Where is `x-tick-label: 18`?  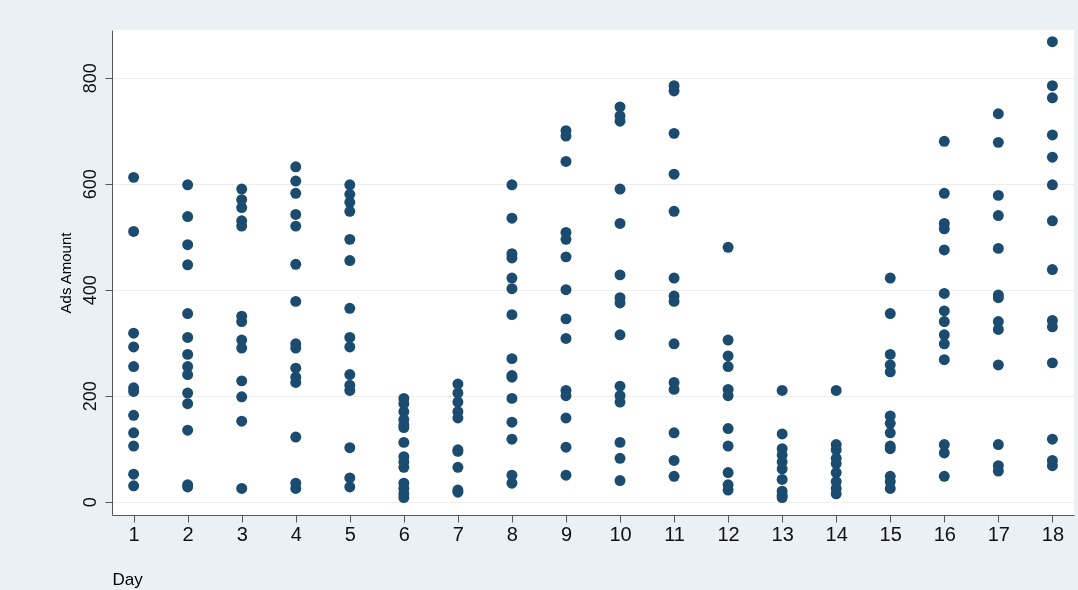 x-tick-label: 18 is located at coordinates (1053, 533).